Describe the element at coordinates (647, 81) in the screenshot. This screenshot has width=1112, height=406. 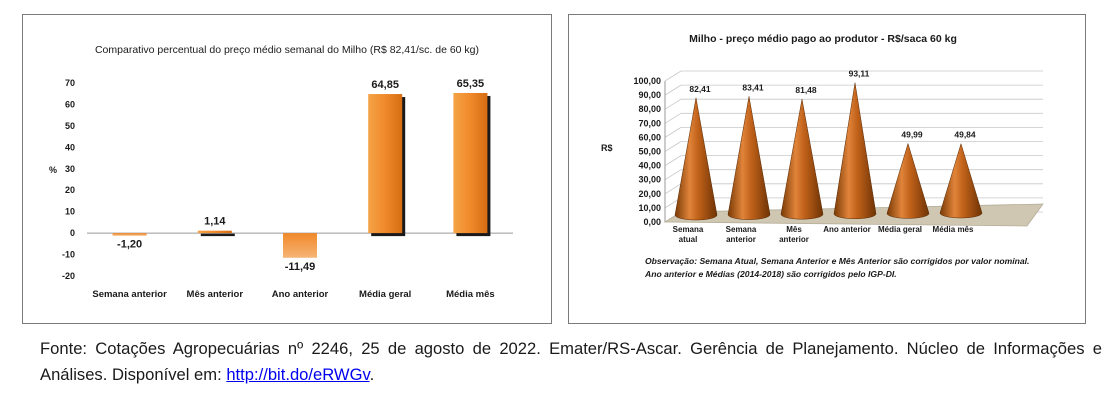
I see `right-y-tick-label: 100,00` at that location.